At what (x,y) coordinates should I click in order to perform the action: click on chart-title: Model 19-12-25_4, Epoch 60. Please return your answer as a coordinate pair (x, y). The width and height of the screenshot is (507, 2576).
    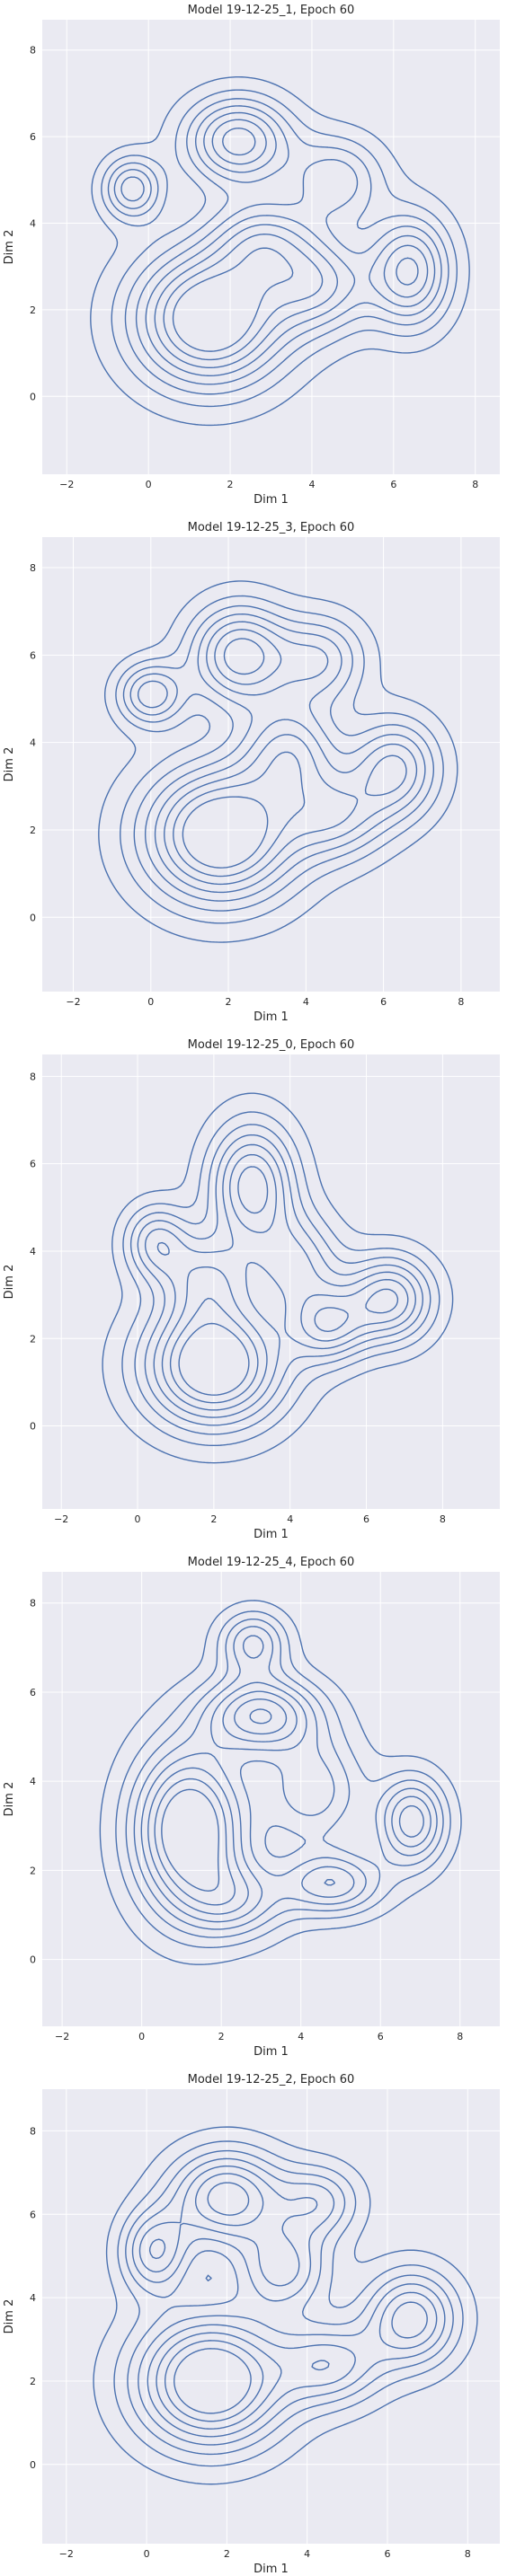
    Looking at the image, I should click on (271, 1562).